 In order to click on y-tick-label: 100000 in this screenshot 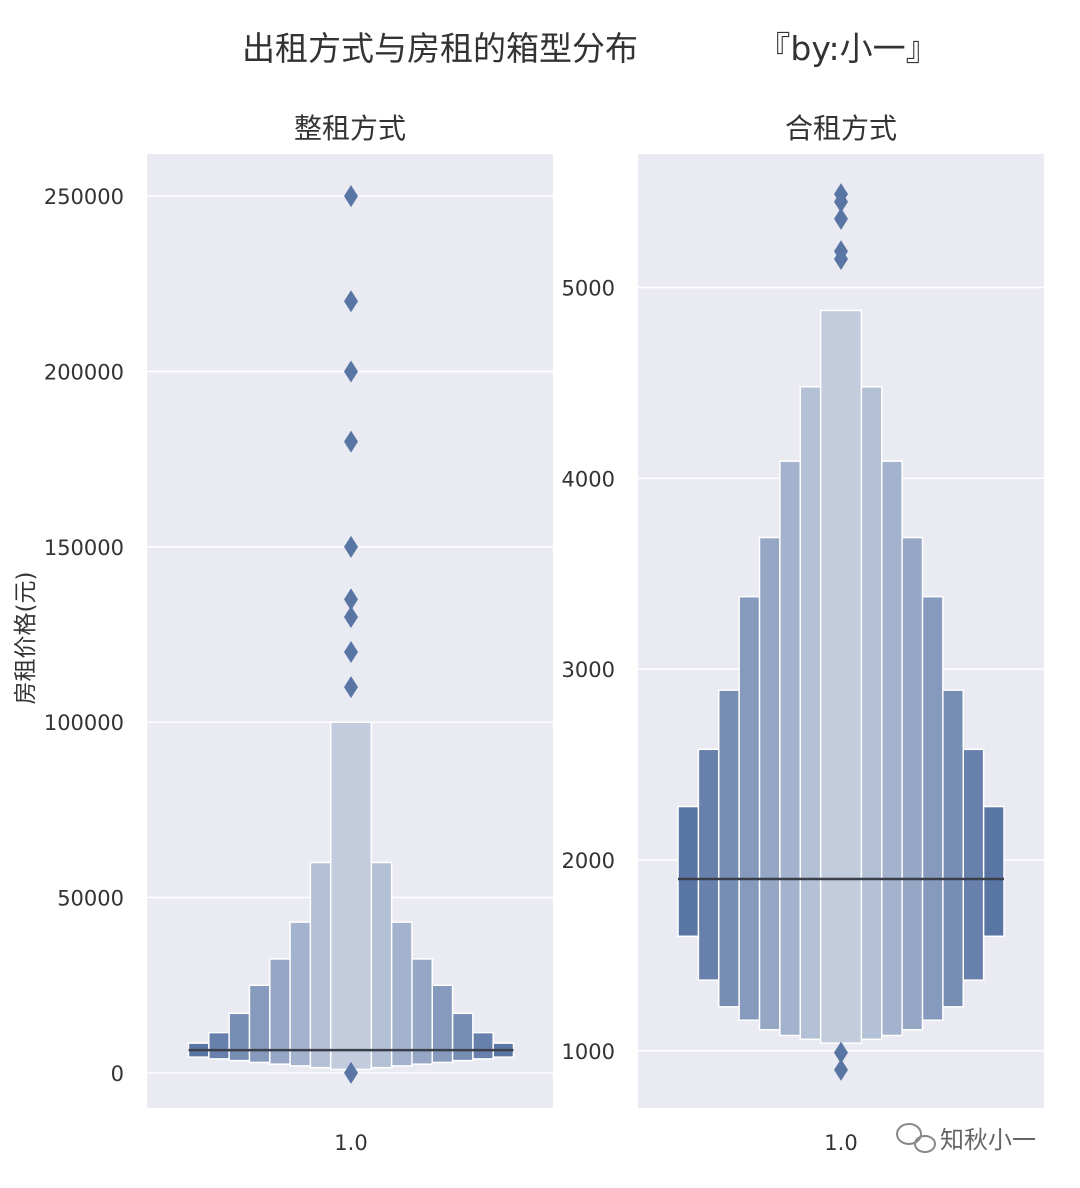, I will do `click(84, 723)`.